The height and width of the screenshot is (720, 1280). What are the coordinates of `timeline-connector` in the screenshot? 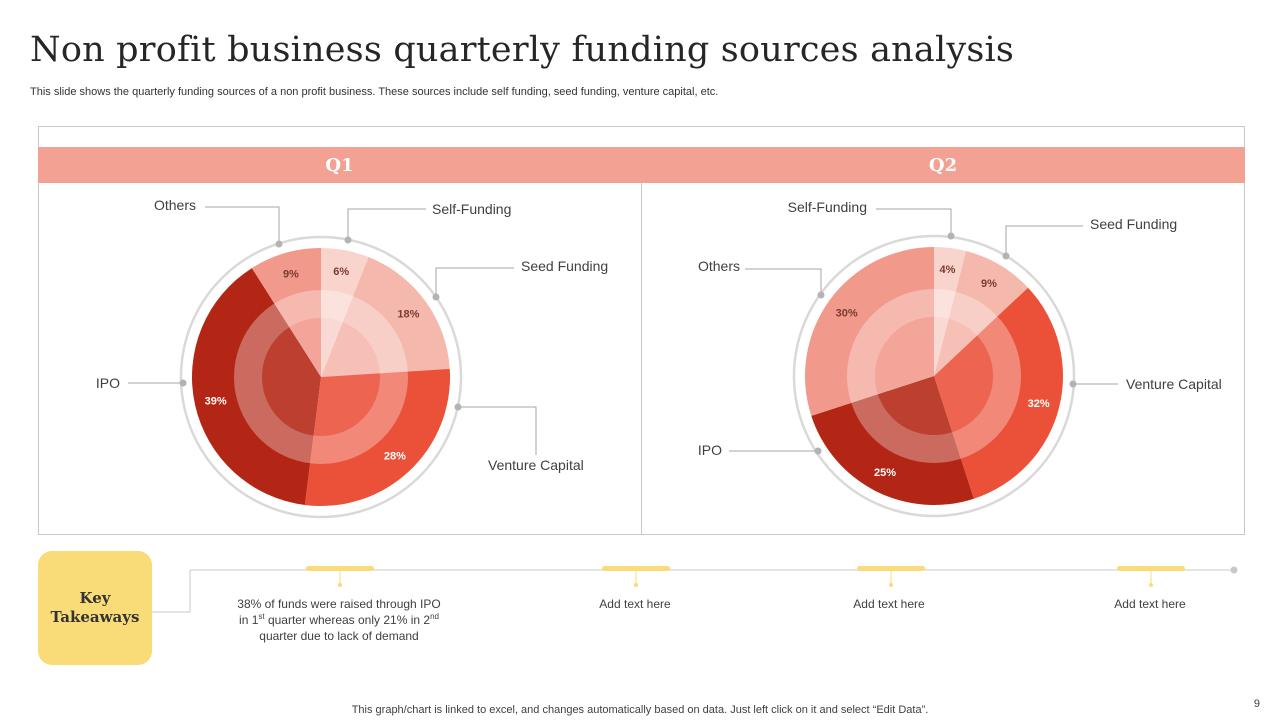 It's located at (171, 591).